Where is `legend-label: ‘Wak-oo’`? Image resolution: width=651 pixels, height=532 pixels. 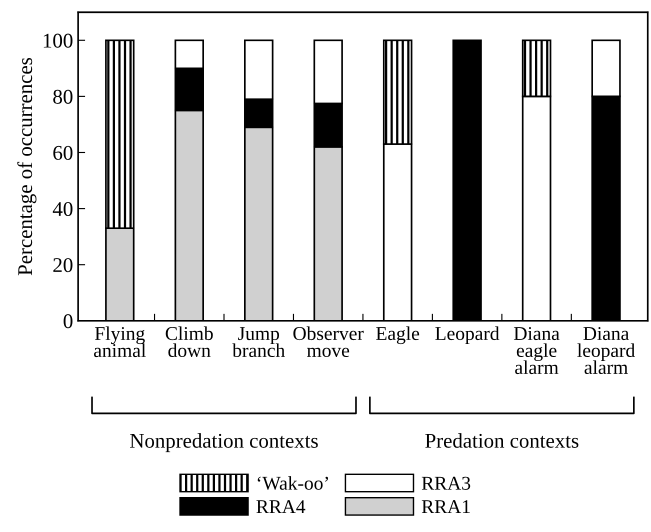 legend-label: ‘Wak-oo’ is located at coordinates (293, 483).